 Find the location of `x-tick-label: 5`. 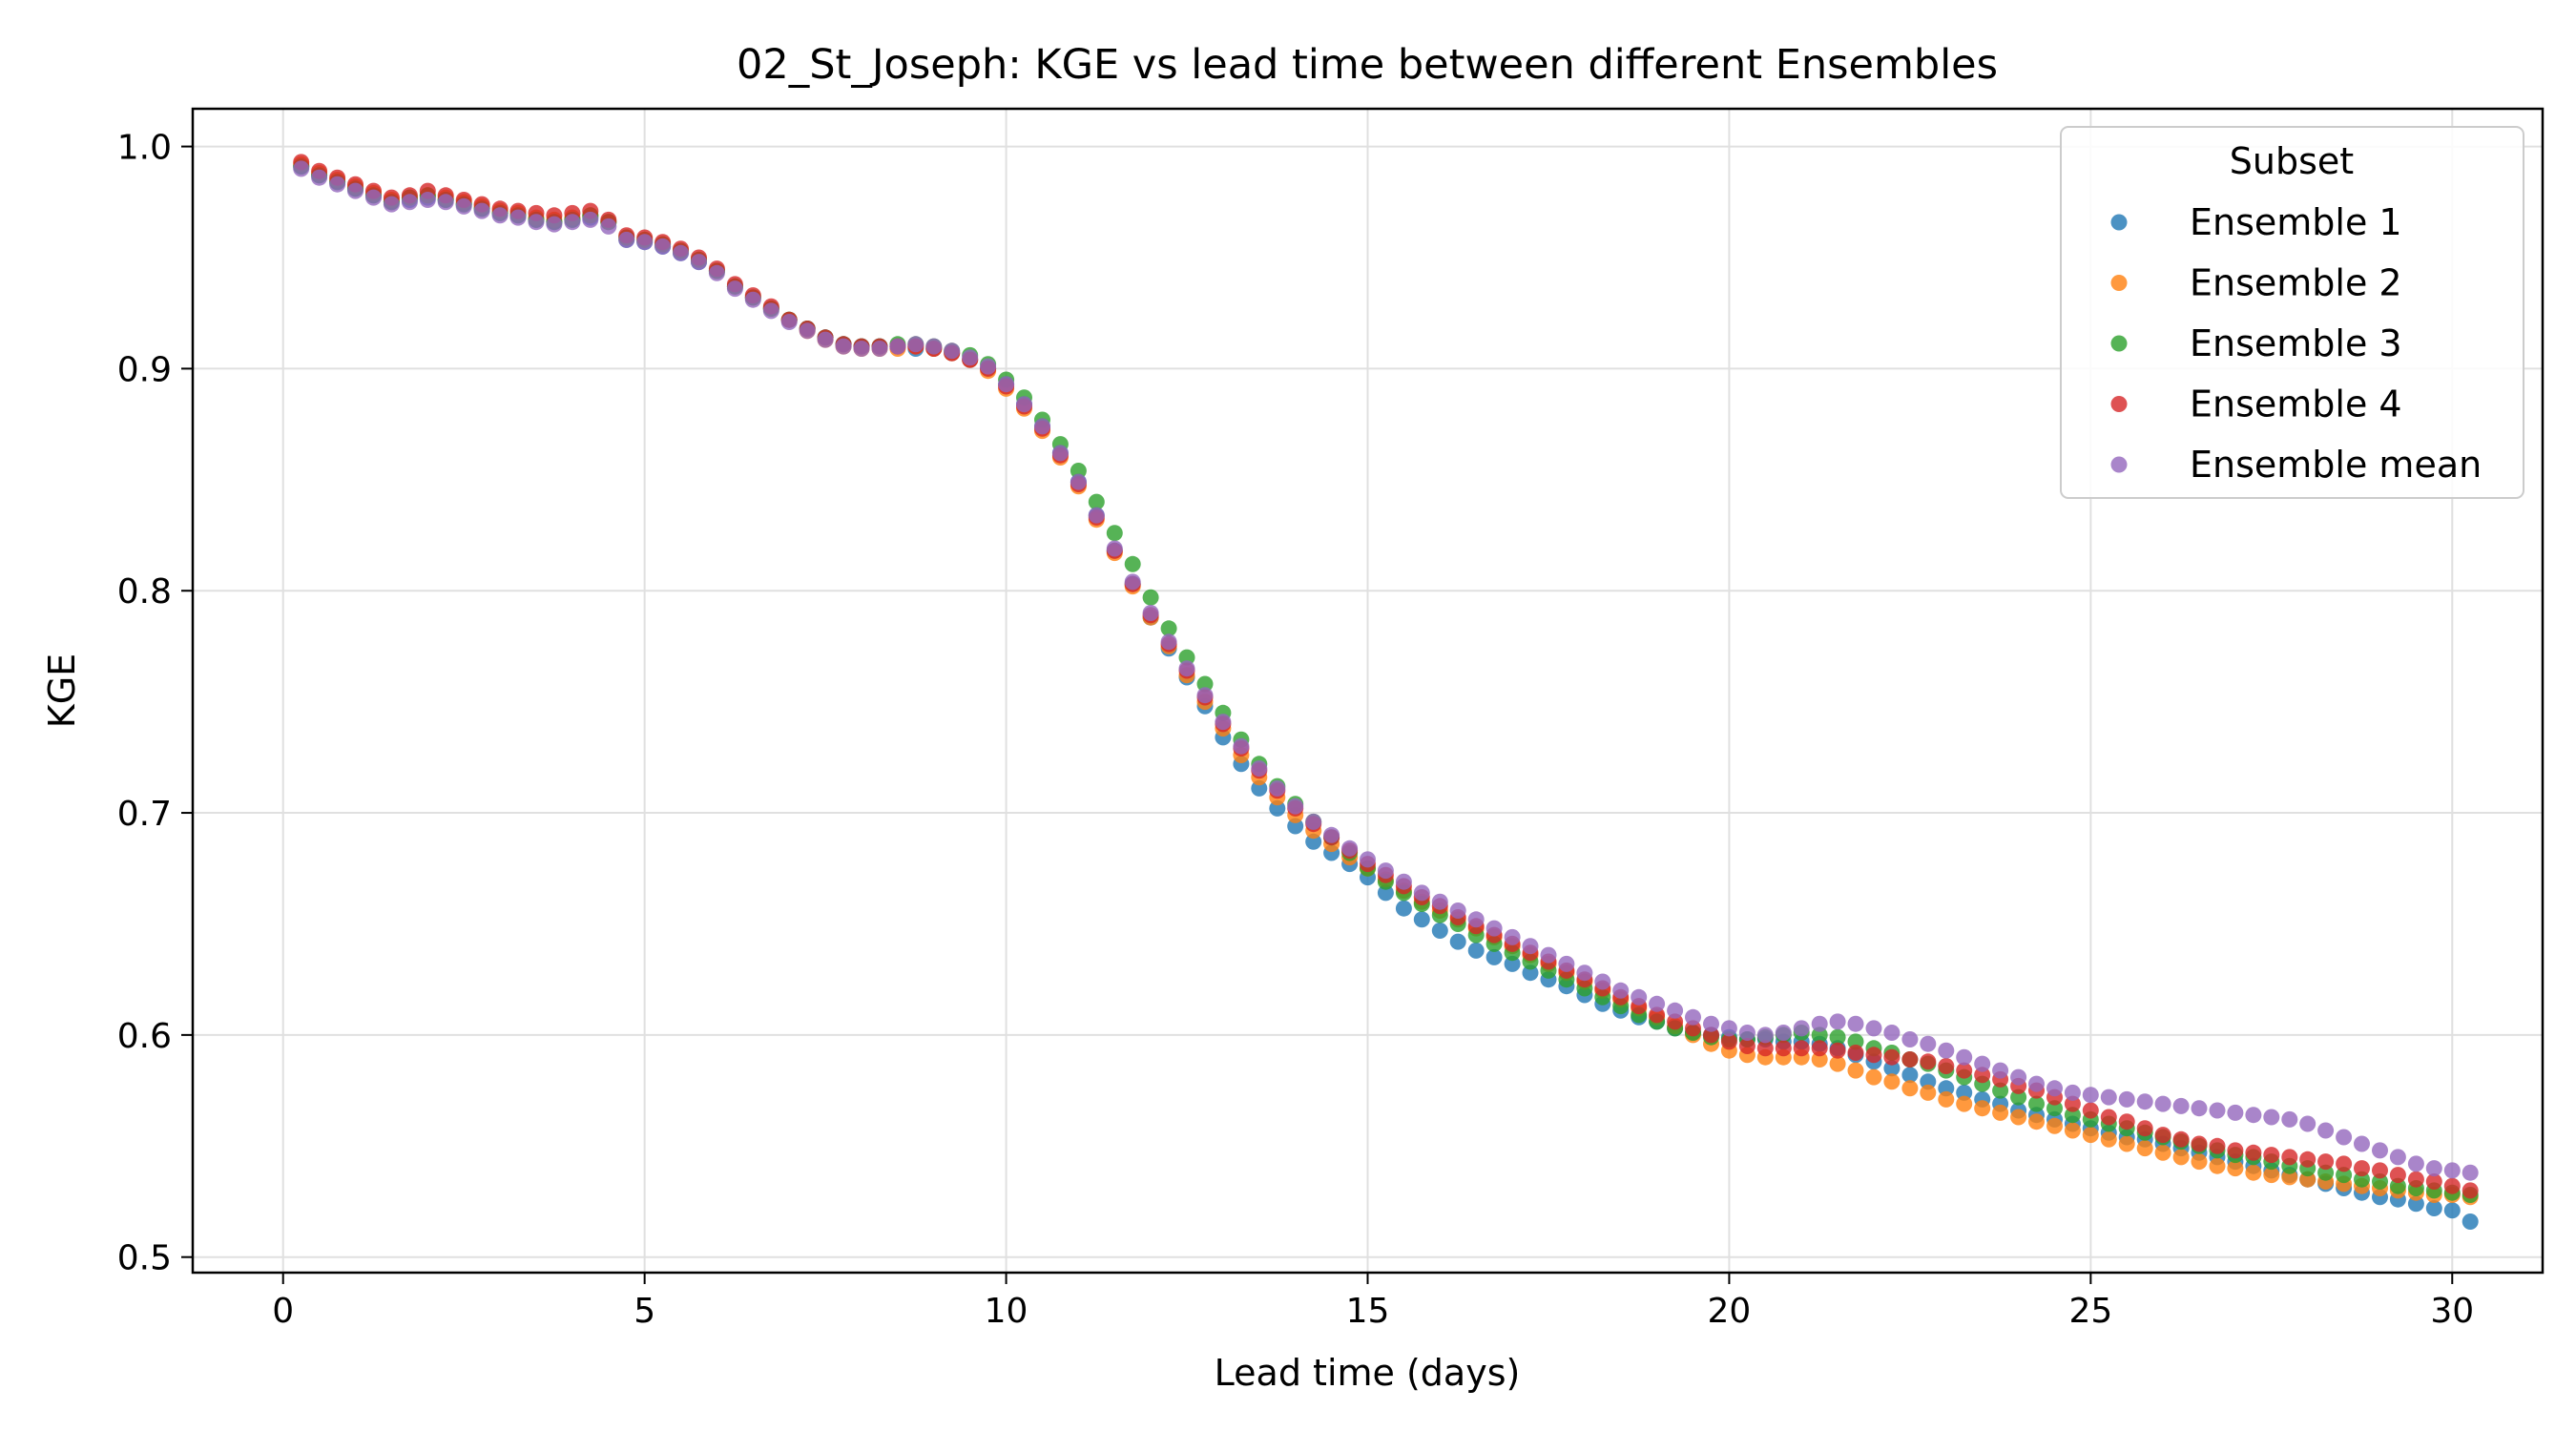

x-tick-label: 5 is located at coordinates (644, 1311).